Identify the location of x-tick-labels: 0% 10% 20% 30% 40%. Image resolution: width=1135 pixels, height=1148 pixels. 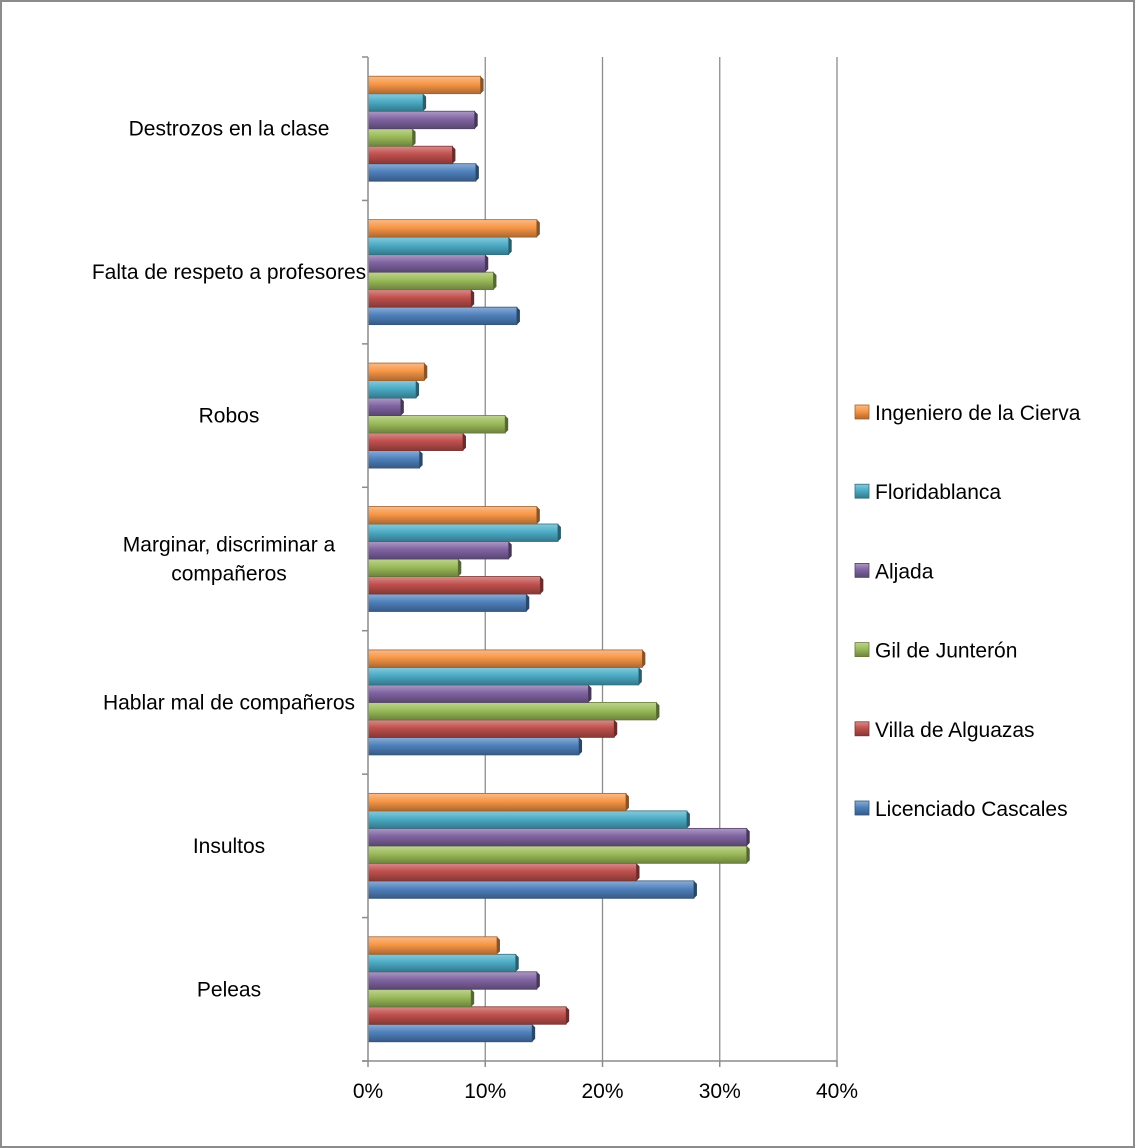
(605, 1091).